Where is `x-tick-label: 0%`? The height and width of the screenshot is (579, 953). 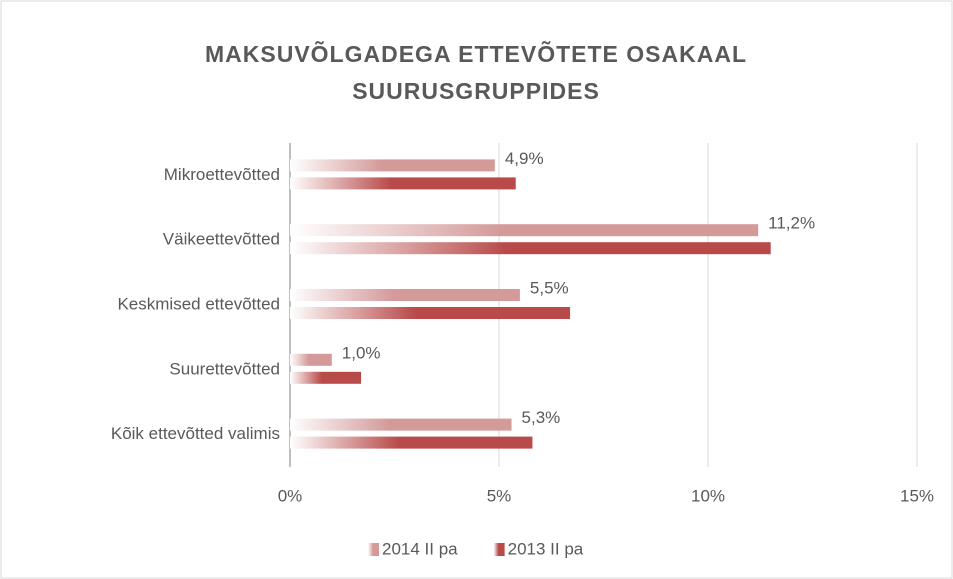
x-tick-label: 0% is located at coordinates (290, 495).